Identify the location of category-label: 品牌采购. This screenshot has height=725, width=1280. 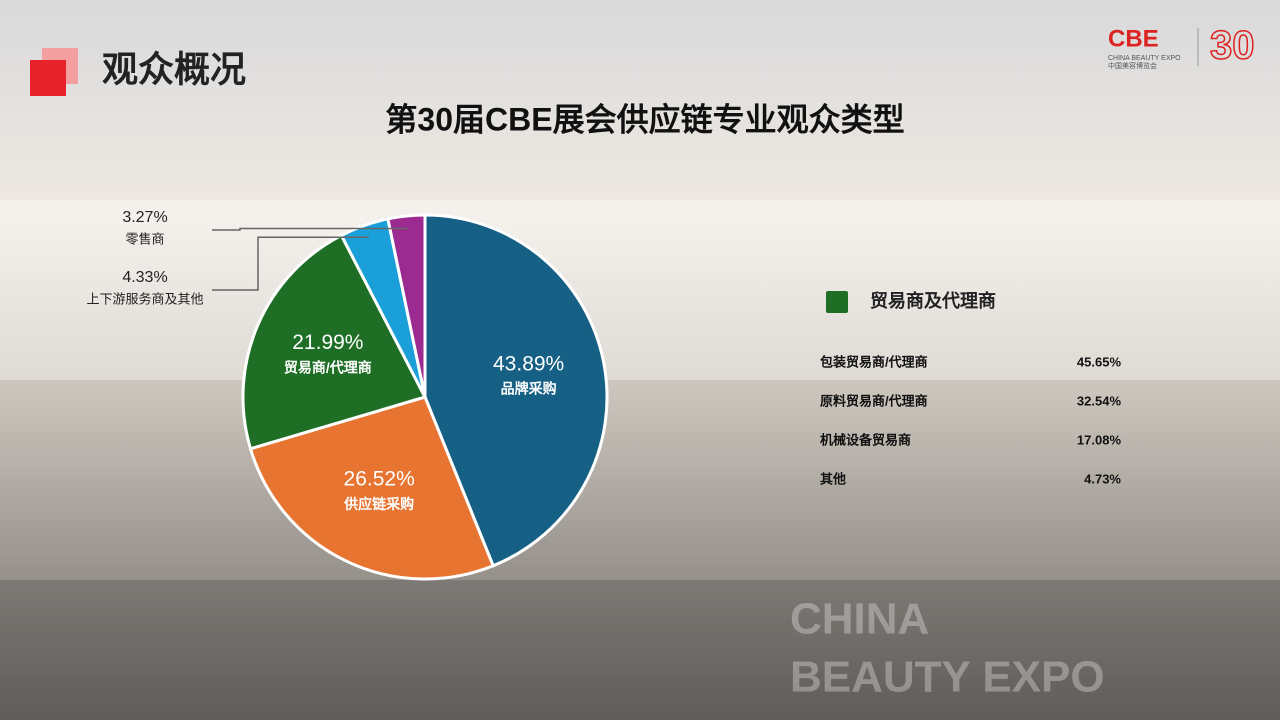
(529, 389).